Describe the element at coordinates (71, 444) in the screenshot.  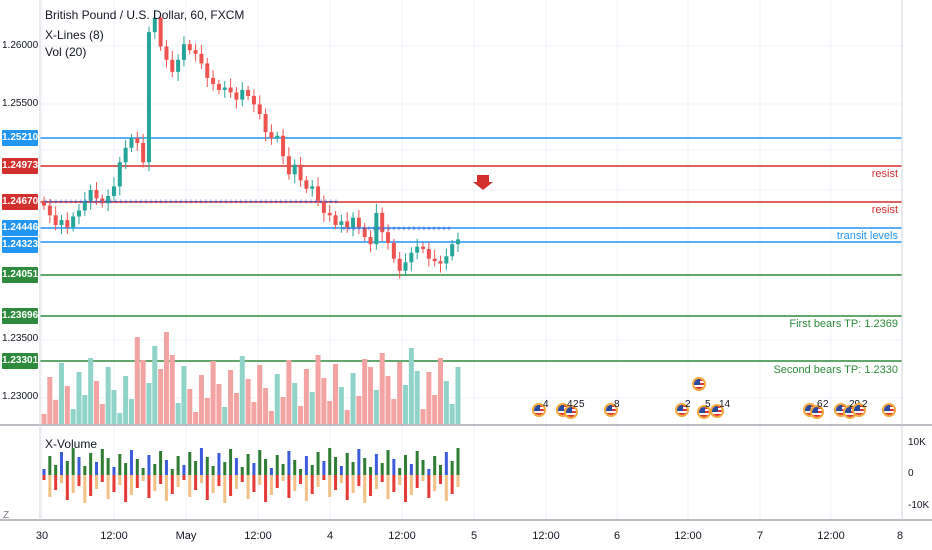
I see `xvolume-label: X-Volume` at that location.